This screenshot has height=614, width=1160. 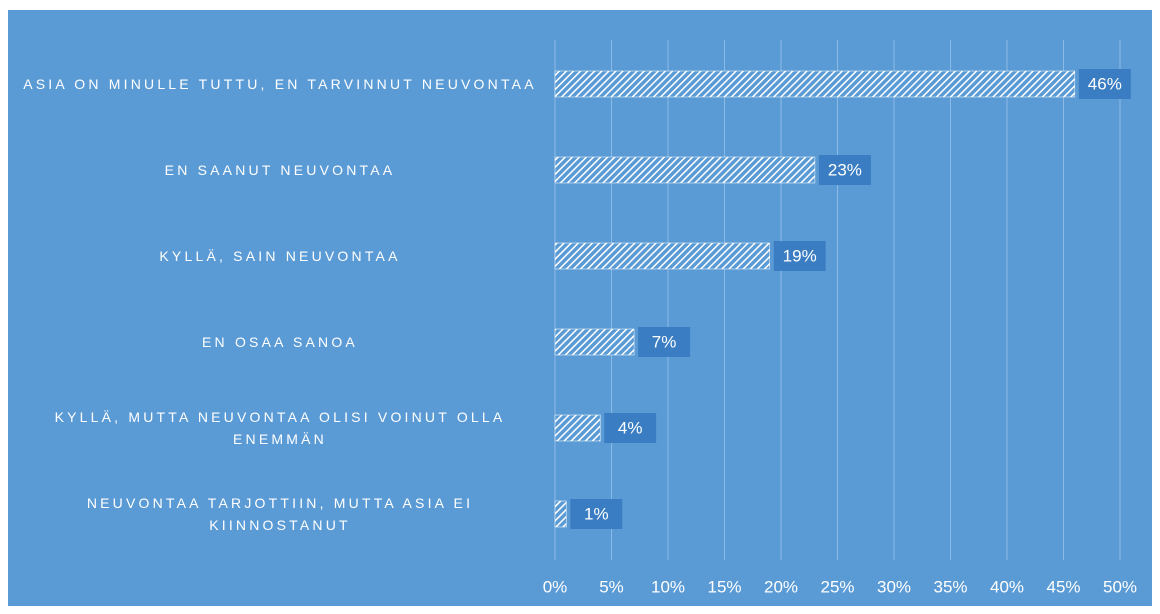 What do you see at coordinates (724, 586) in the screenshot?
I see `x-tick-label: 15%` at bounding box center [724, 586].